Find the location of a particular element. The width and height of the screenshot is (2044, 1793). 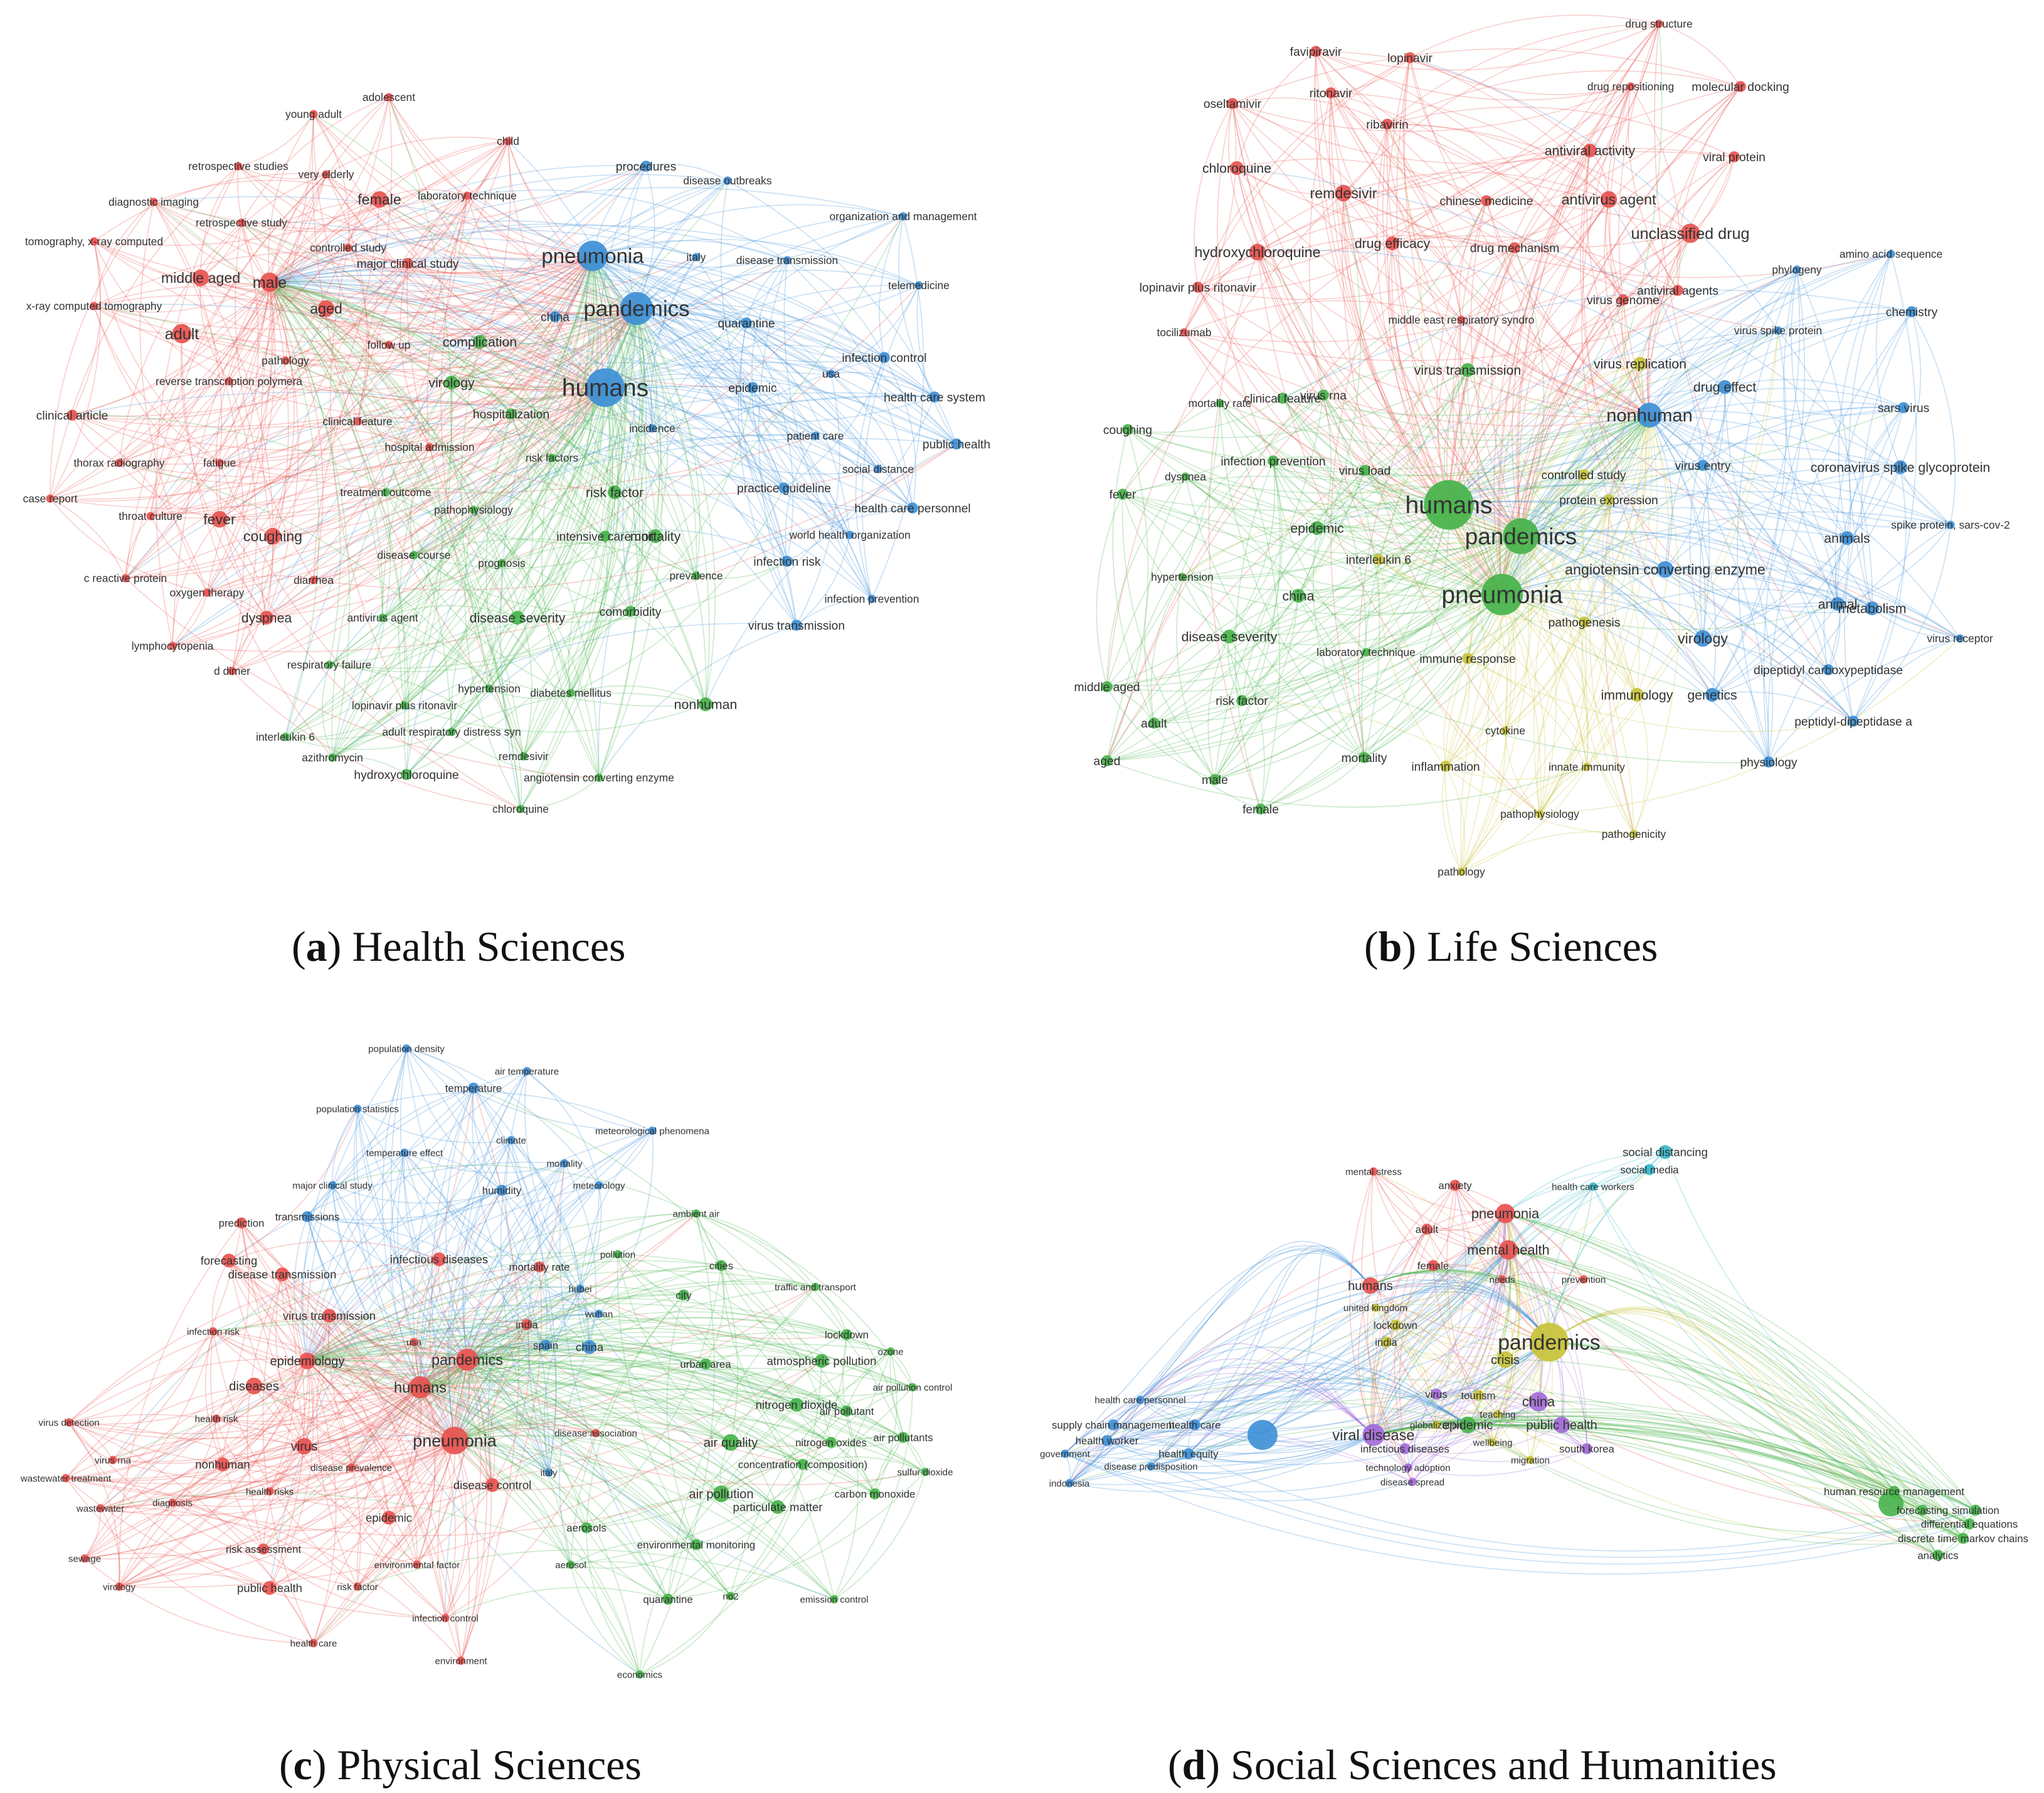

node-economics is located at coordinates (639, 1674).